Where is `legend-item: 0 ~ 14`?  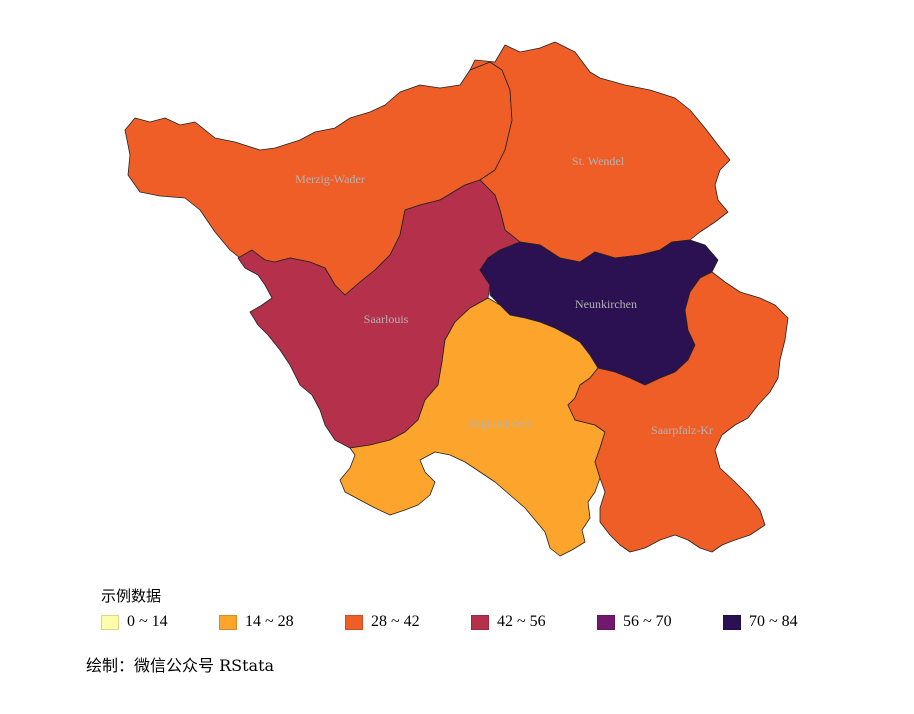
legend-item: 0 ~ 14 is located at coordinates (134, 622).